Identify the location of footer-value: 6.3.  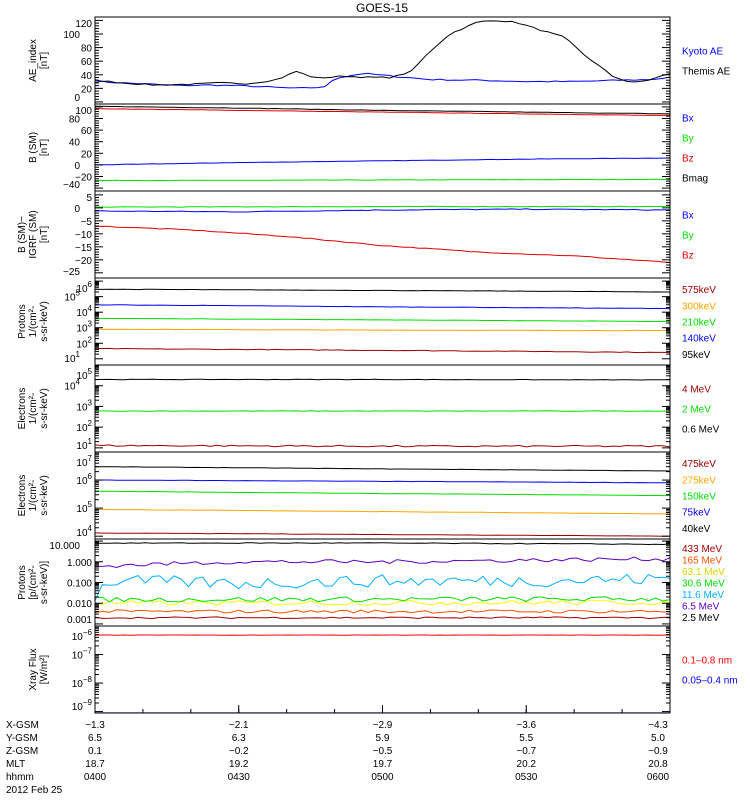
(239, 738).